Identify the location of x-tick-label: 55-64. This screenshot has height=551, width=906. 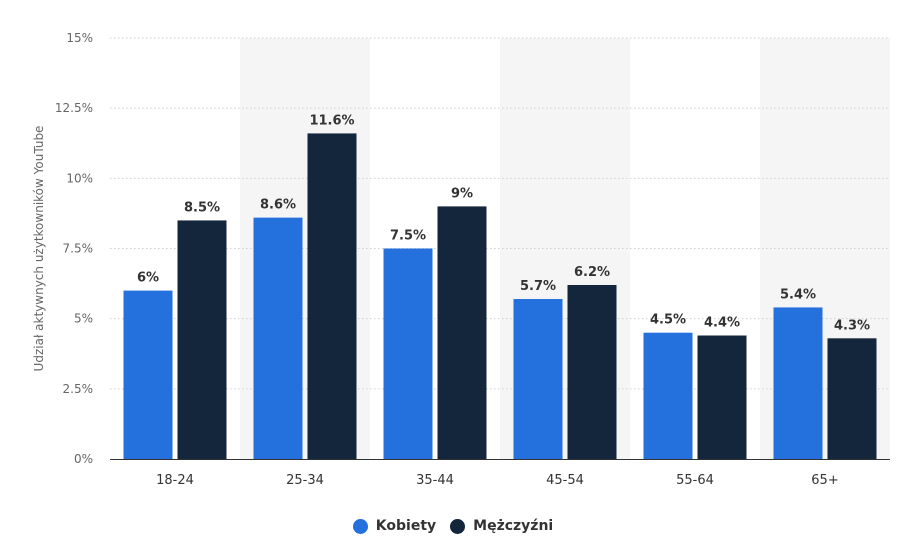
(695, 480).